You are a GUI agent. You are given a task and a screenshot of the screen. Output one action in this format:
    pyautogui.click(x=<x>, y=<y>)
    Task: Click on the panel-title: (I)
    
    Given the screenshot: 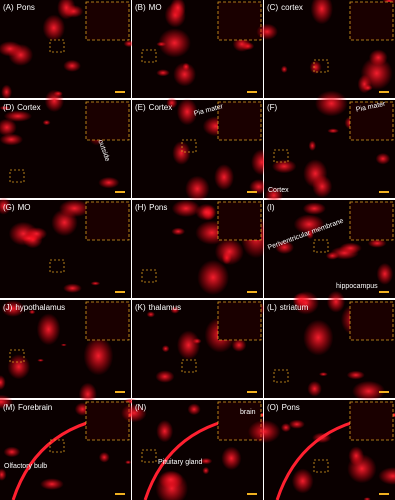 What is the action you would take?
    pyautogui.click(x=271, y=207)
    